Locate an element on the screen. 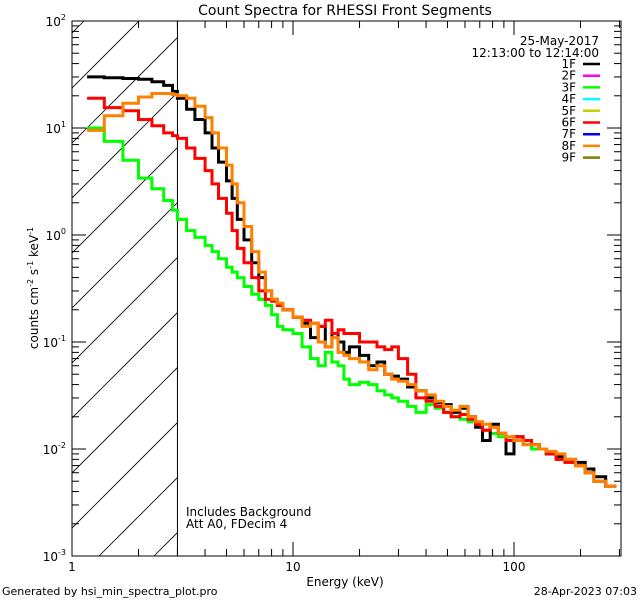 The width and height of the screenshot is (640, 604). y-axis-label: counts cm-2 s-1 keV-1 is located at coordinates (33, 288).